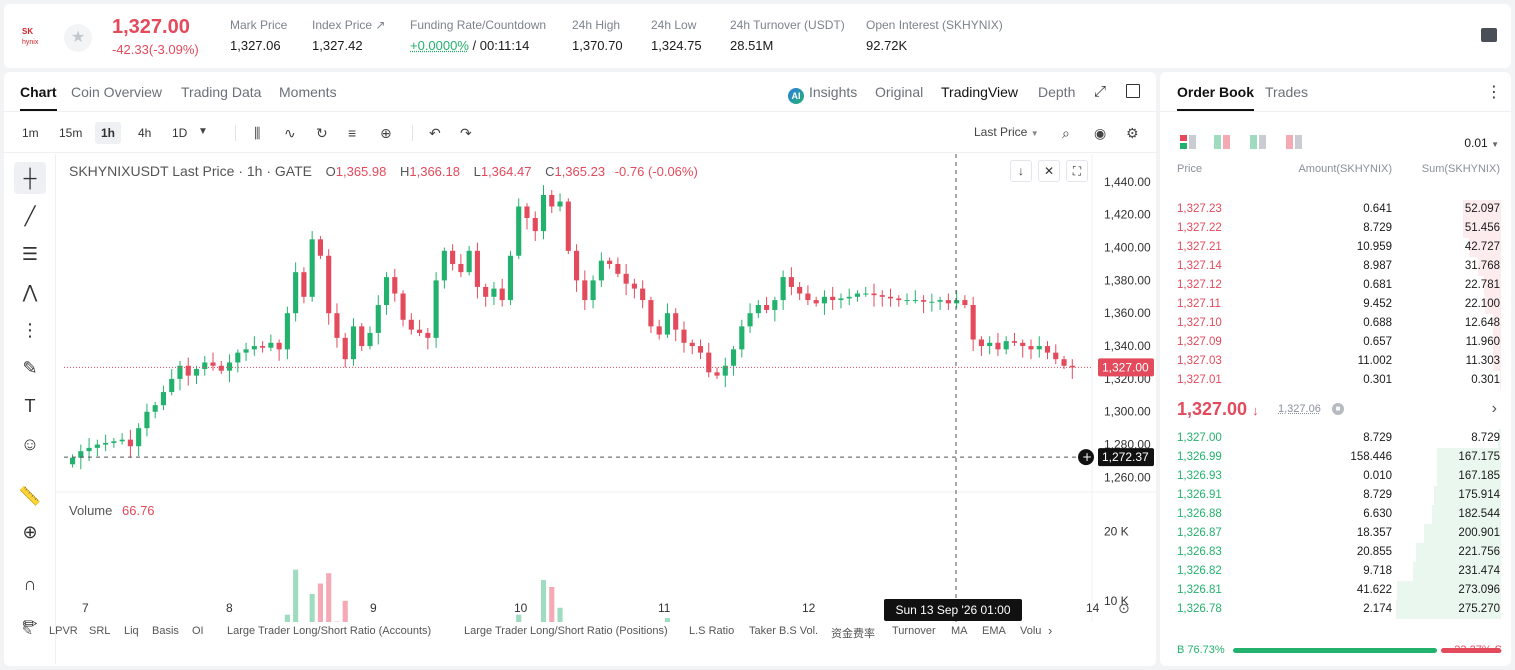  Describe the element at coordinates (1057, 92) in the screenshot. I see `view-depth: Depth` at that location.